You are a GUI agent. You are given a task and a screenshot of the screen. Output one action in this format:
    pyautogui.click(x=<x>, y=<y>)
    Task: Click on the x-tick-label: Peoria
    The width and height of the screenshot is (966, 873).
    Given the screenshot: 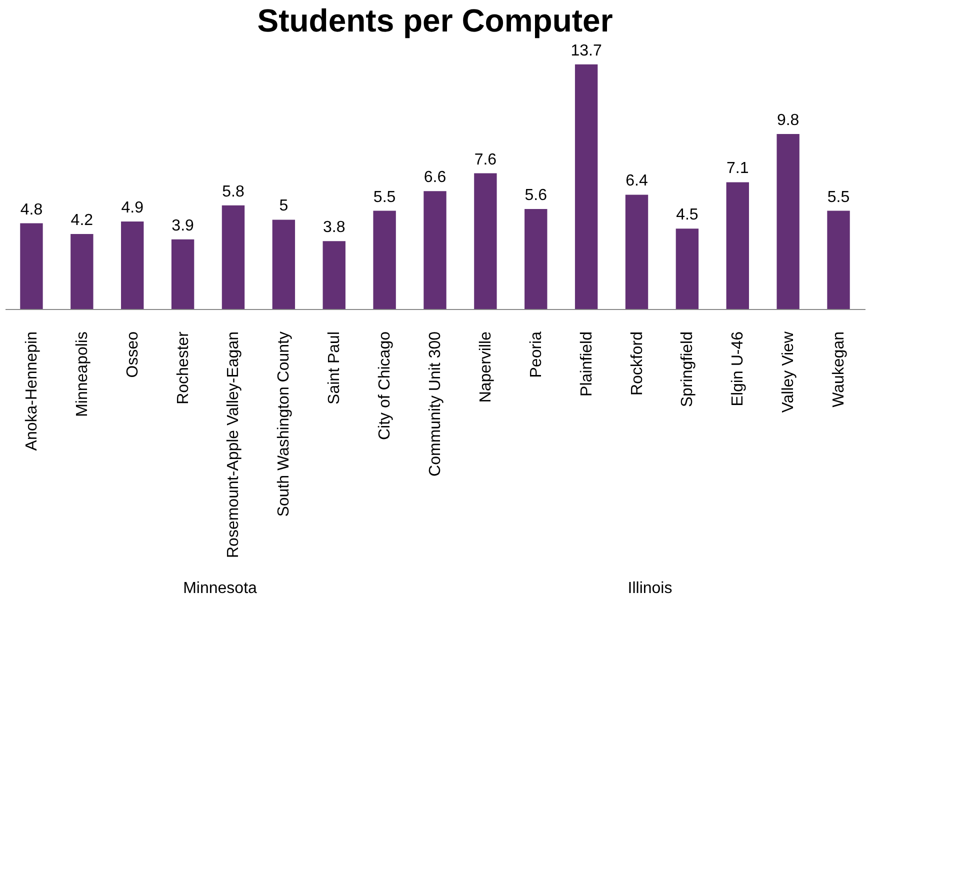 What is the action you would take?
    pyautogui.click(x=536, y=354)
    